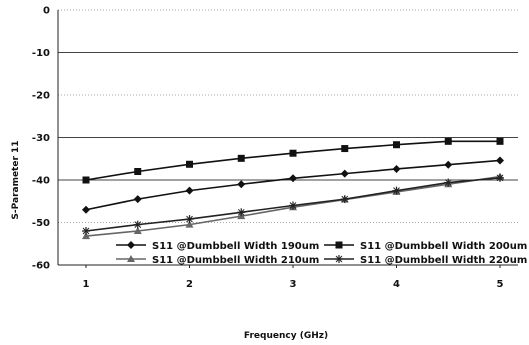 The height and width of the screenshot is (345, 529). I want to click on y-tick-label: -30, so click(41, 138).